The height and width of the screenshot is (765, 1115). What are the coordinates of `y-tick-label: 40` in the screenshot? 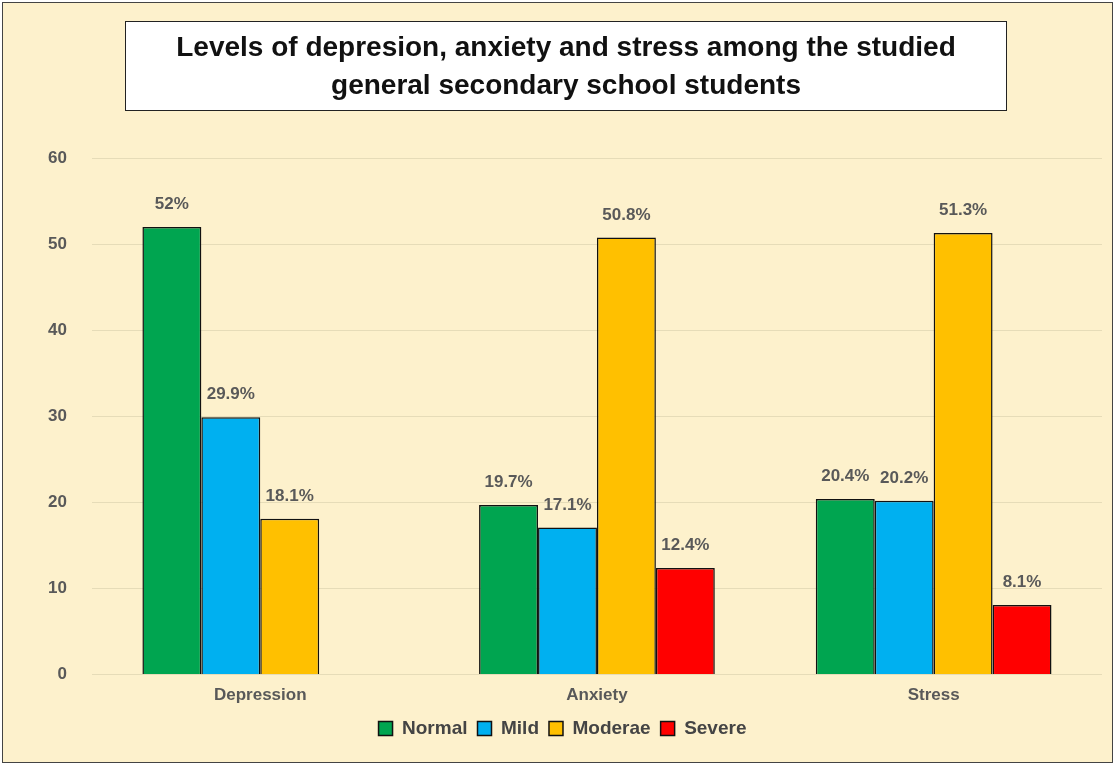 It's located at (57, 330).